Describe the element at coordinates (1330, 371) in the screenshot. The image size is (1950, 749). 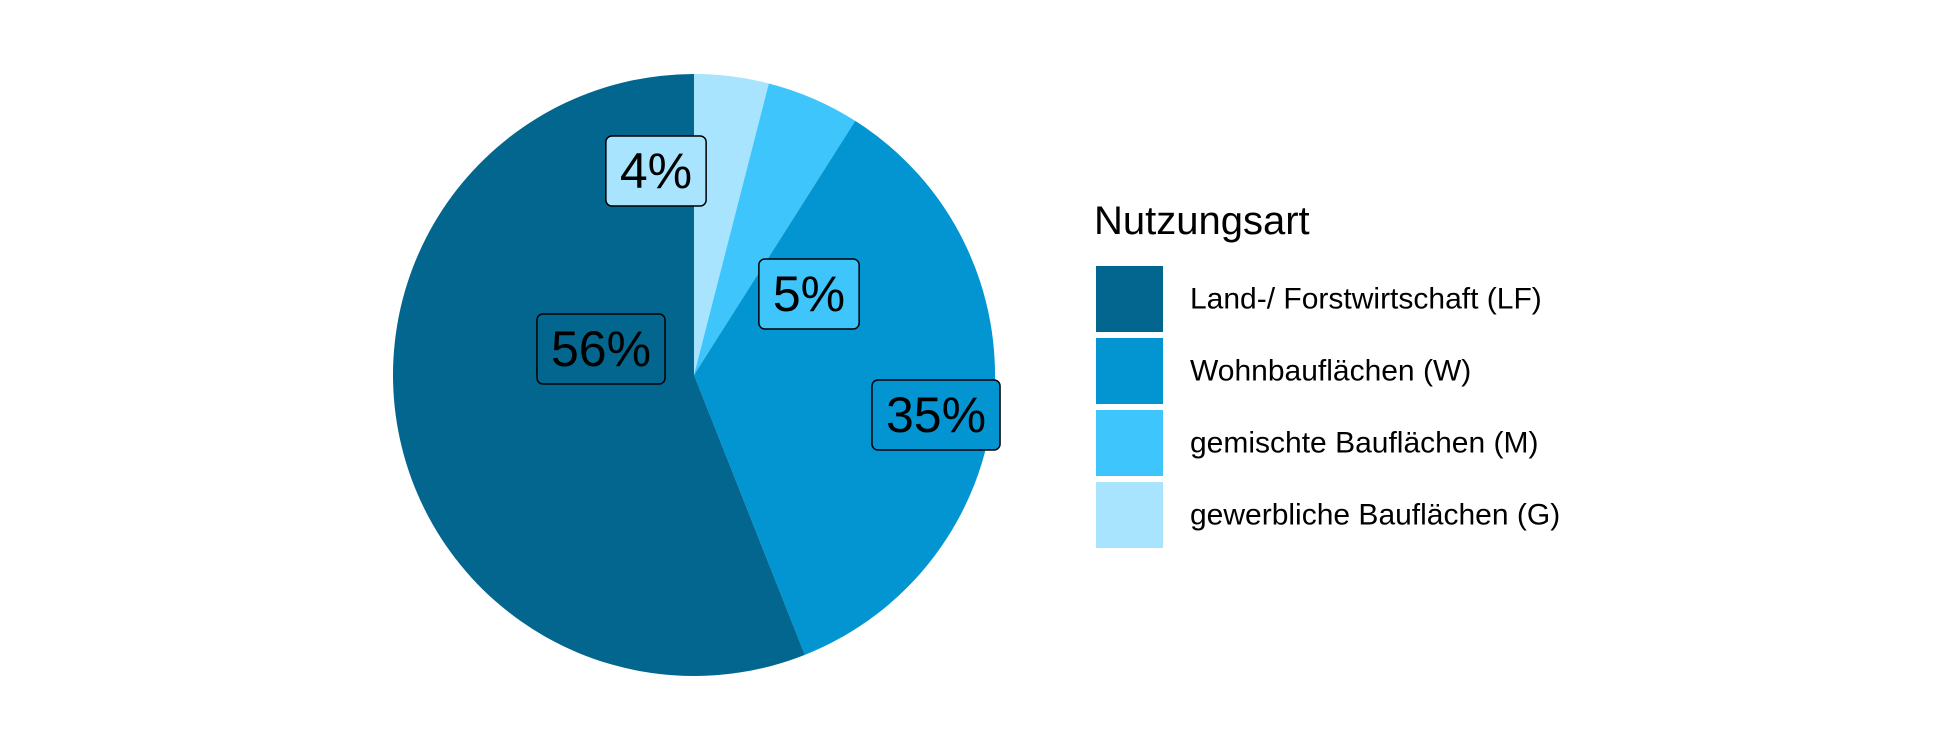
I see `legend-label: Wohnbauflächen (W)` at that location.